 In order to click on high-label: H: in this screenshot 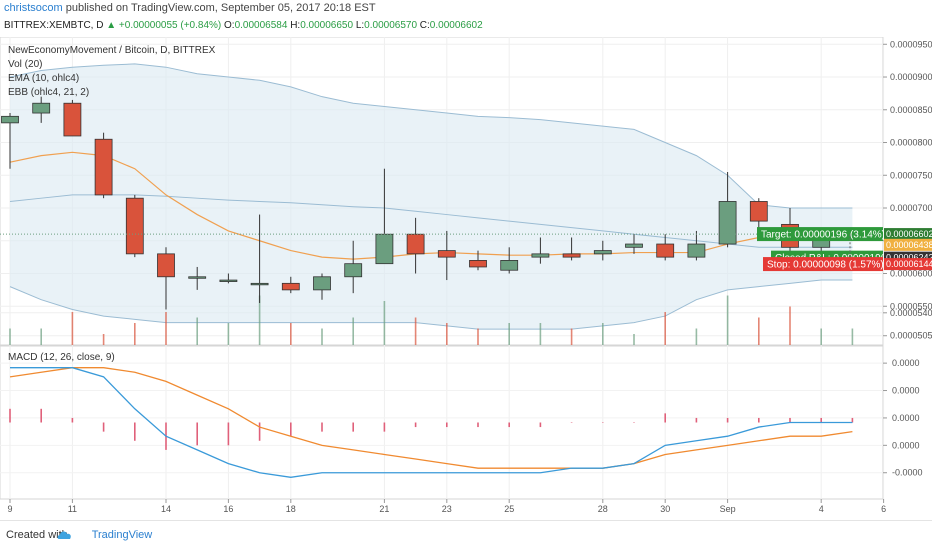, I will do `click(295, 25)`.